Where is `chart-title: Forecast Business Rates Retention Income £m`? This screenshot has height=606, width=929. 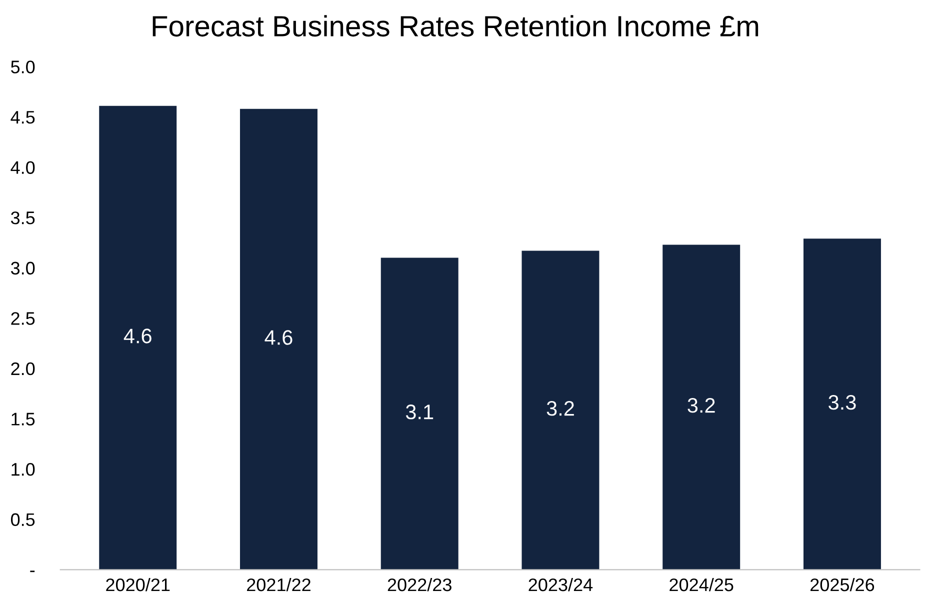
chart-title: Forecast Business Rates Retention Income £m is located at coordinates (455, 26).